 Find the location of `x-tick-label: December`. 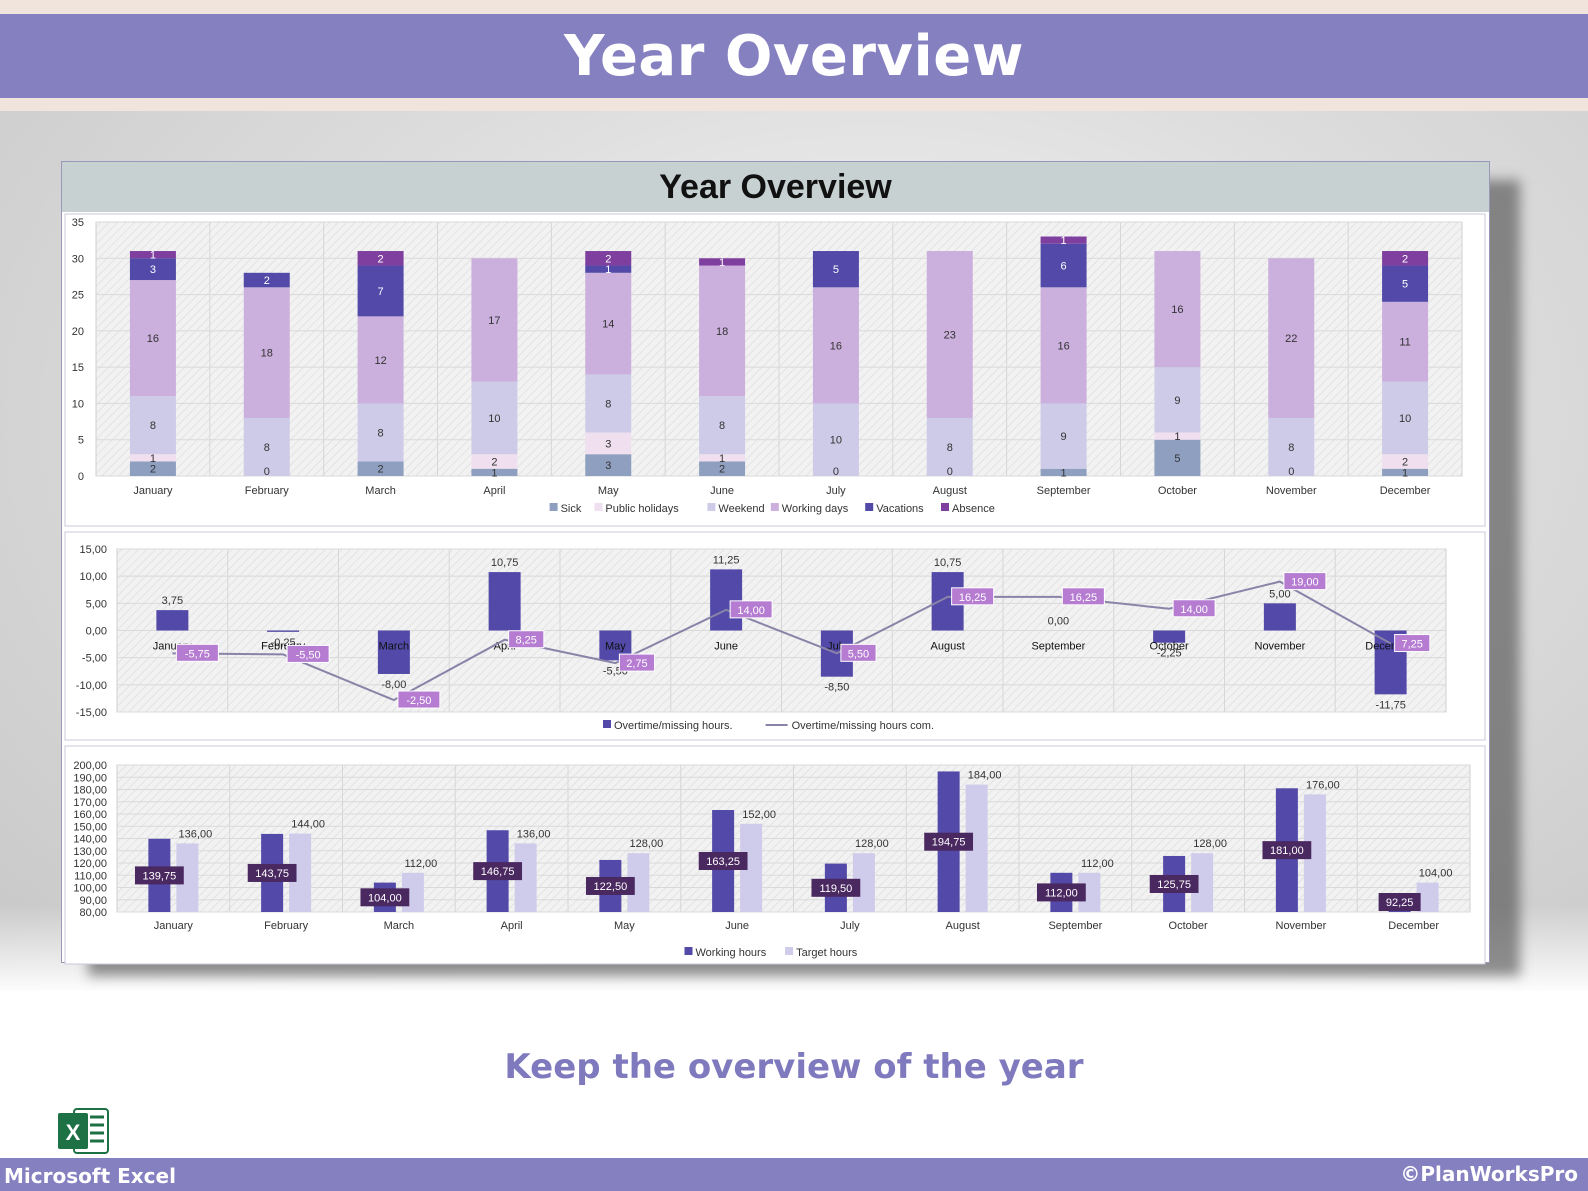

x-tick-label: December is located at coordinates (1405, 491).